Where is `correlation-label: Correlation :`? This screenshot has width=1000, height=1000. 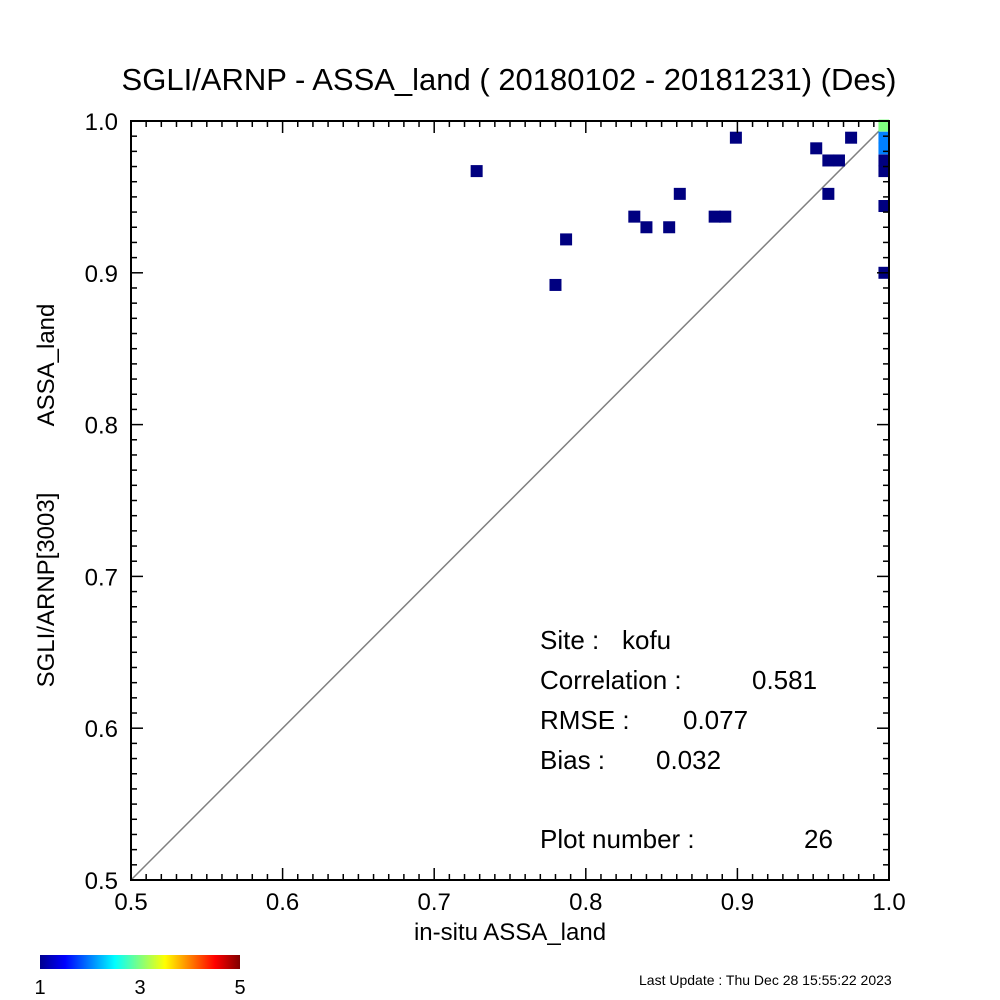
correlation-label: Correlation : is located at coordinates (611, 680).